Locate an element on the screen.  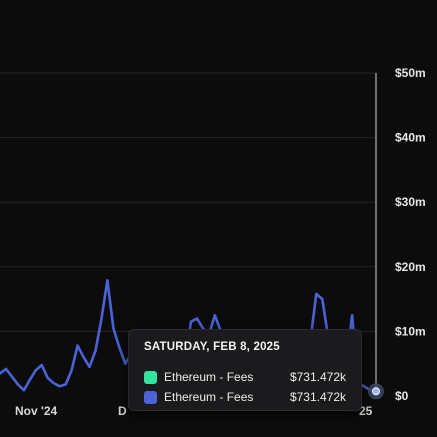
x-tick-label: Nov '24 is located at coordinates (36, 411).